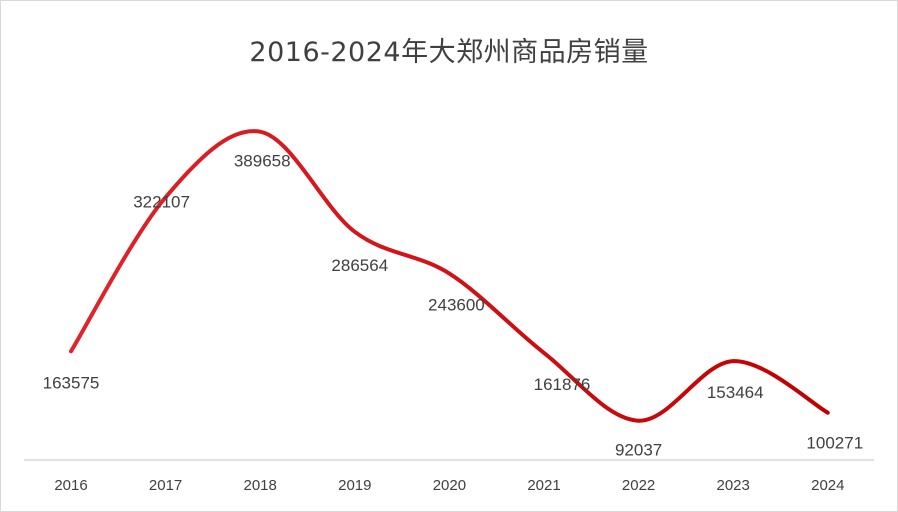 The image size is (898, 512). Describe the element at coordinates (260, 485) in the screenshot. I see `x-tick-label: 2018` at that location.